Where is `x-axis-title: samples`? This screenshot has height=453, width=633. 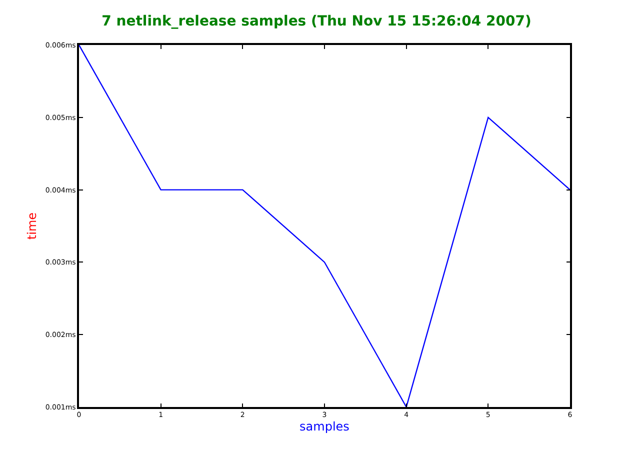 x-axis-title: samples is located at coordinates (325, 427).